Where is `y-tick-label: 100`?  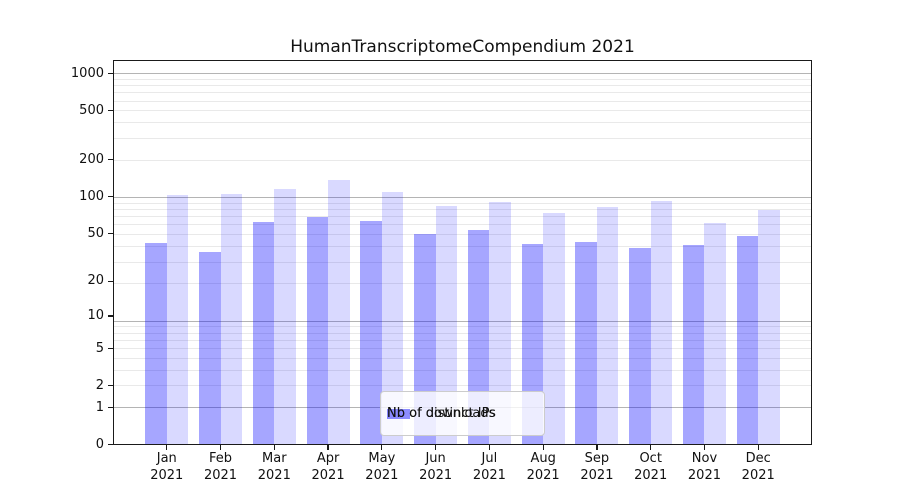 y-tick-label: 100 is located at coordinates (91, 196).